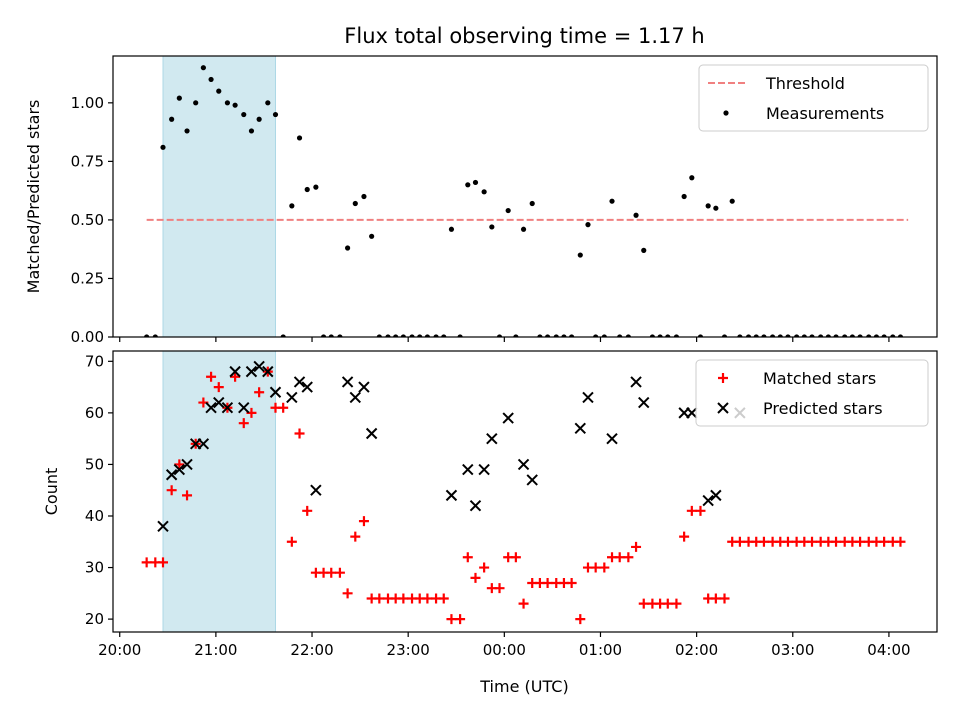 This screenshot has height=720, width=960. What do you see at coordinates (94, 568) in the screenshot?
I see `y-tick-label: 30` at bounding box center [94, 568].